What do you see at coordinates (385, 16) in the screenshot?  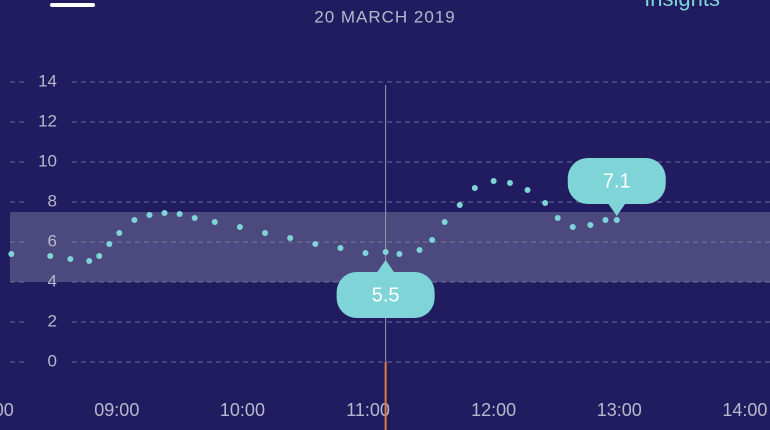 I see `date-title: 20 MARCH 2019` at bounding box center [385, 16].